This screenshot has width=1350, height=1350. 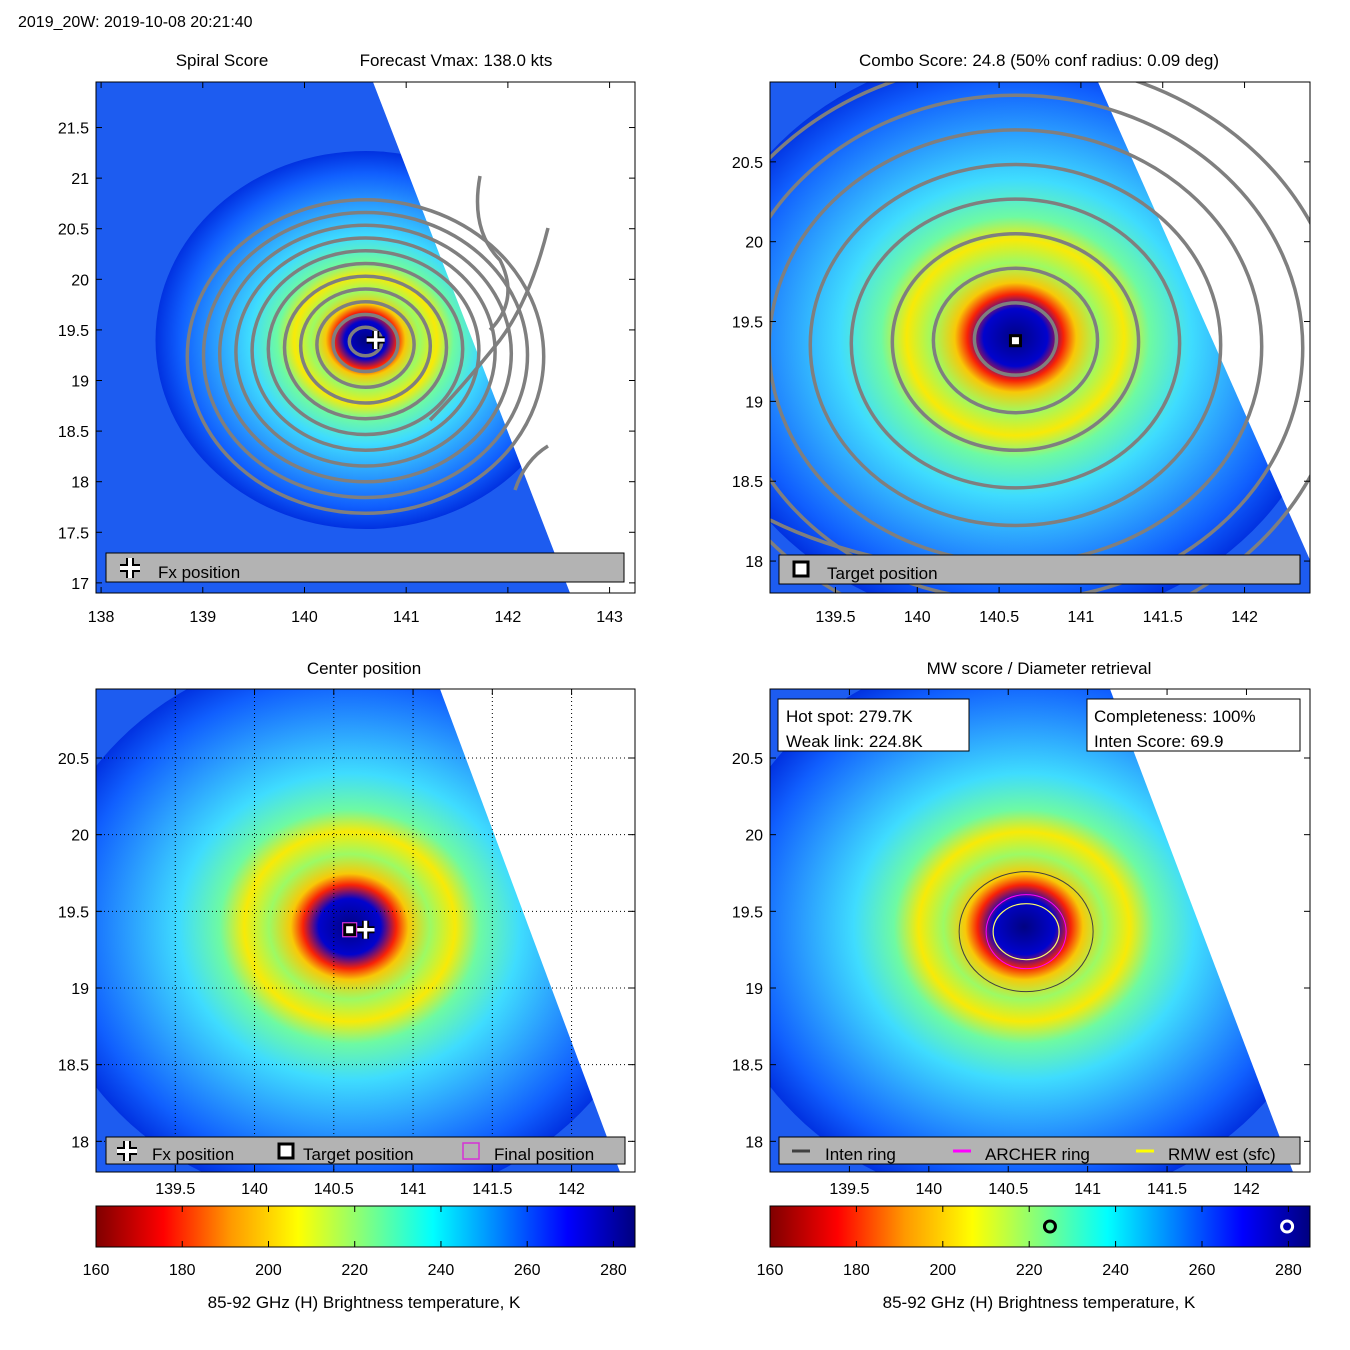 I want to click on center-x-tick-label: 141, so click(x=413, y=1189).